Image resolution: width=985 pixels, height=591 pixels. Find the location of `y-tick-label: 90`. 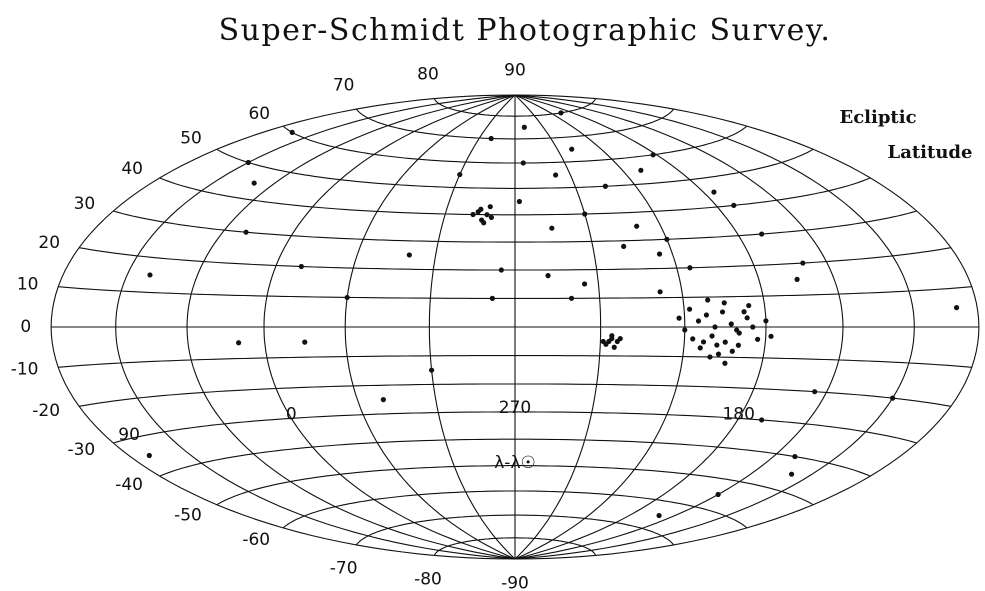

y-tick-label: 90 is located at coordinates (515, 71).